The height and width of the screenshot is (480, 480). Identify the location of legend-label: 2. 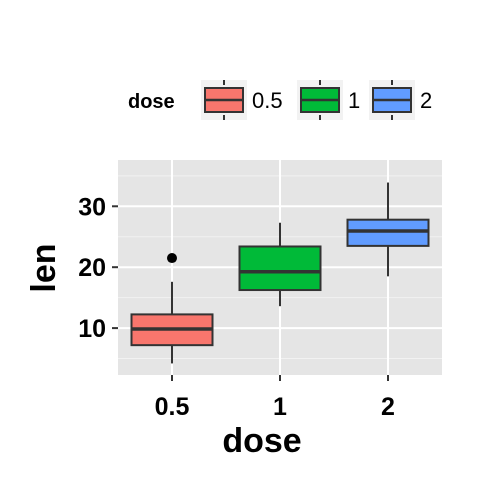
(426, 100).